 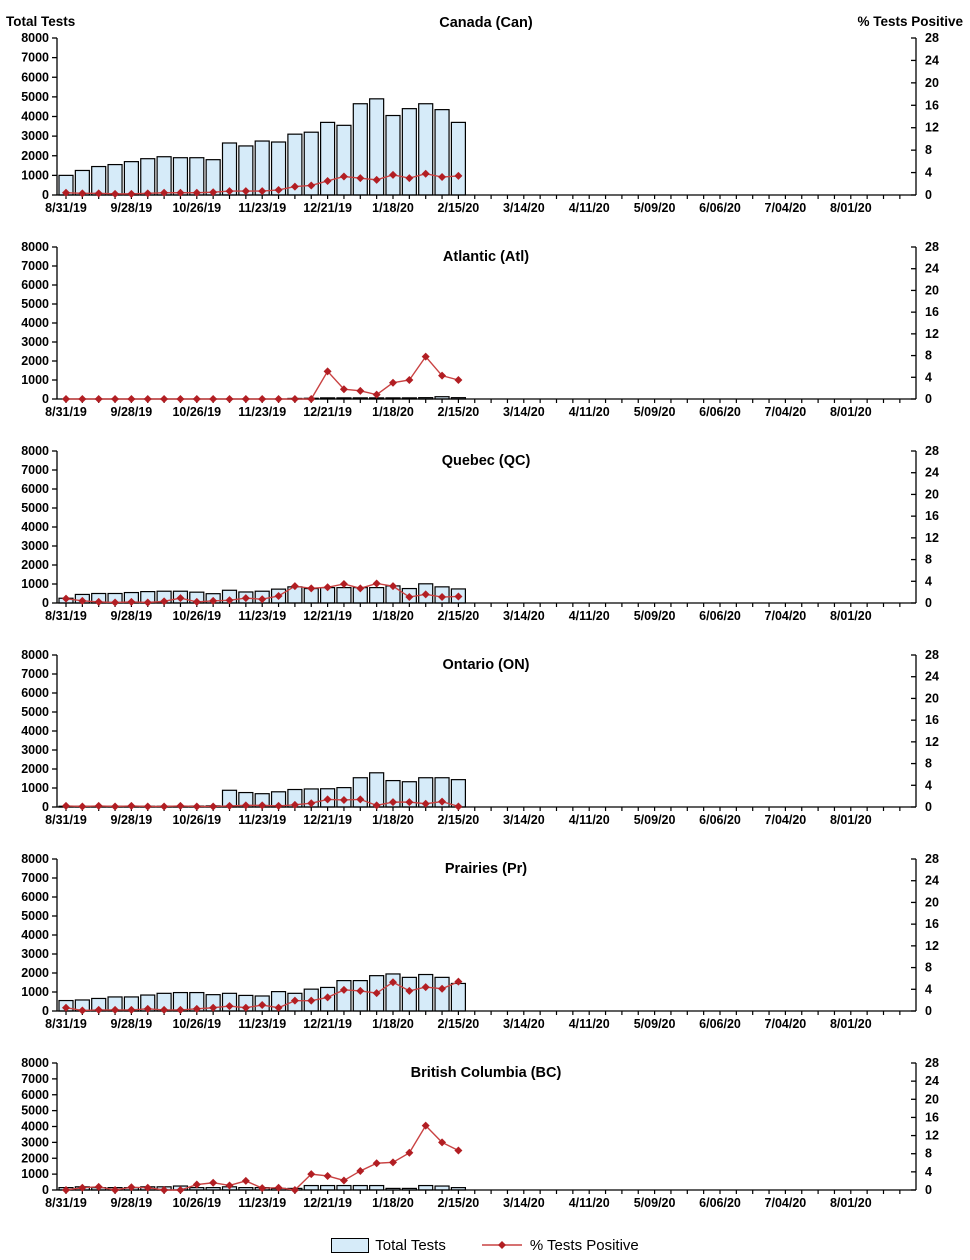 I want to click on x-axis-tick-label: 8/01/20, so click(x=851, y=1024).